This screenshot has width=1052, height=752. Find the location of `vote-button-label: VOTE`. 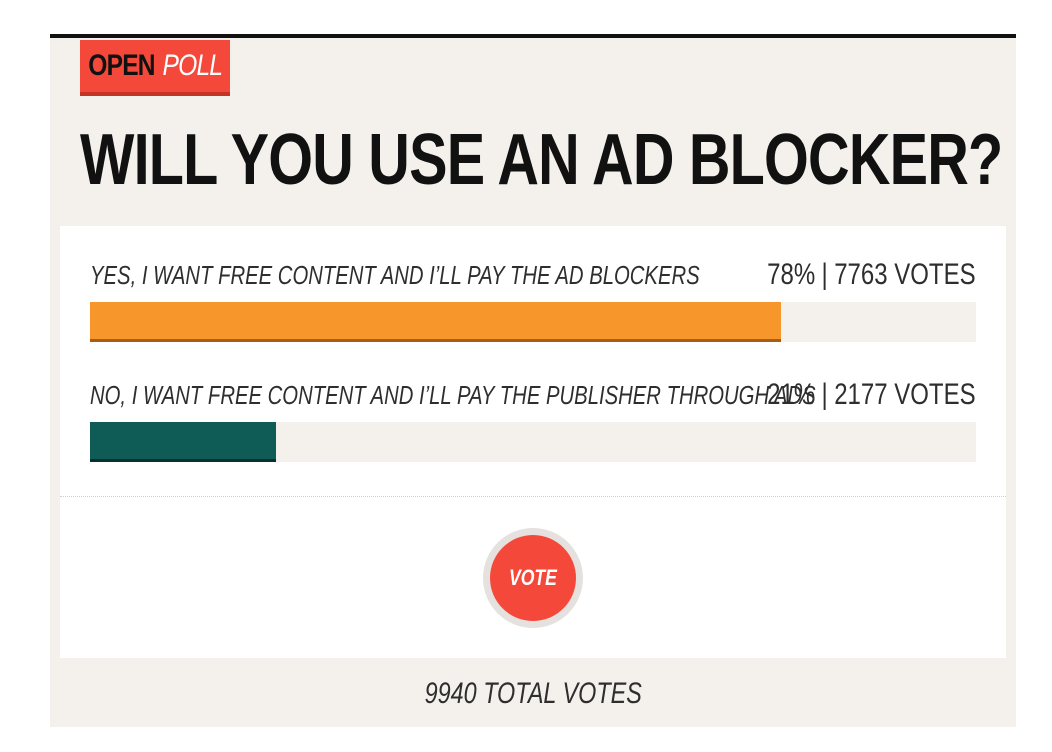

vote-button-label: VOTE is located at coordinates (533, 577).